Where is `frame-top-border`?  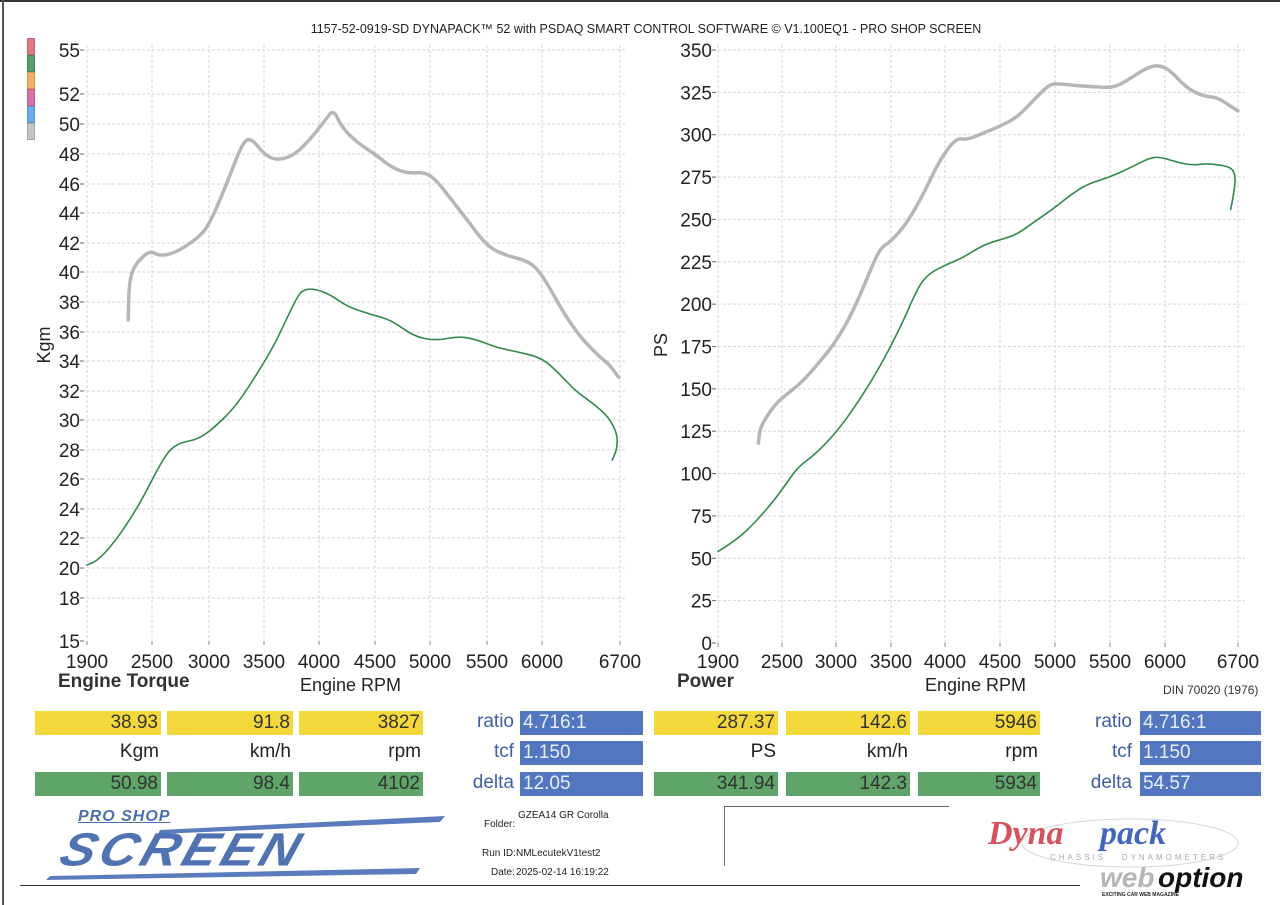 frame-top-border is located at coordinates (640, 1).